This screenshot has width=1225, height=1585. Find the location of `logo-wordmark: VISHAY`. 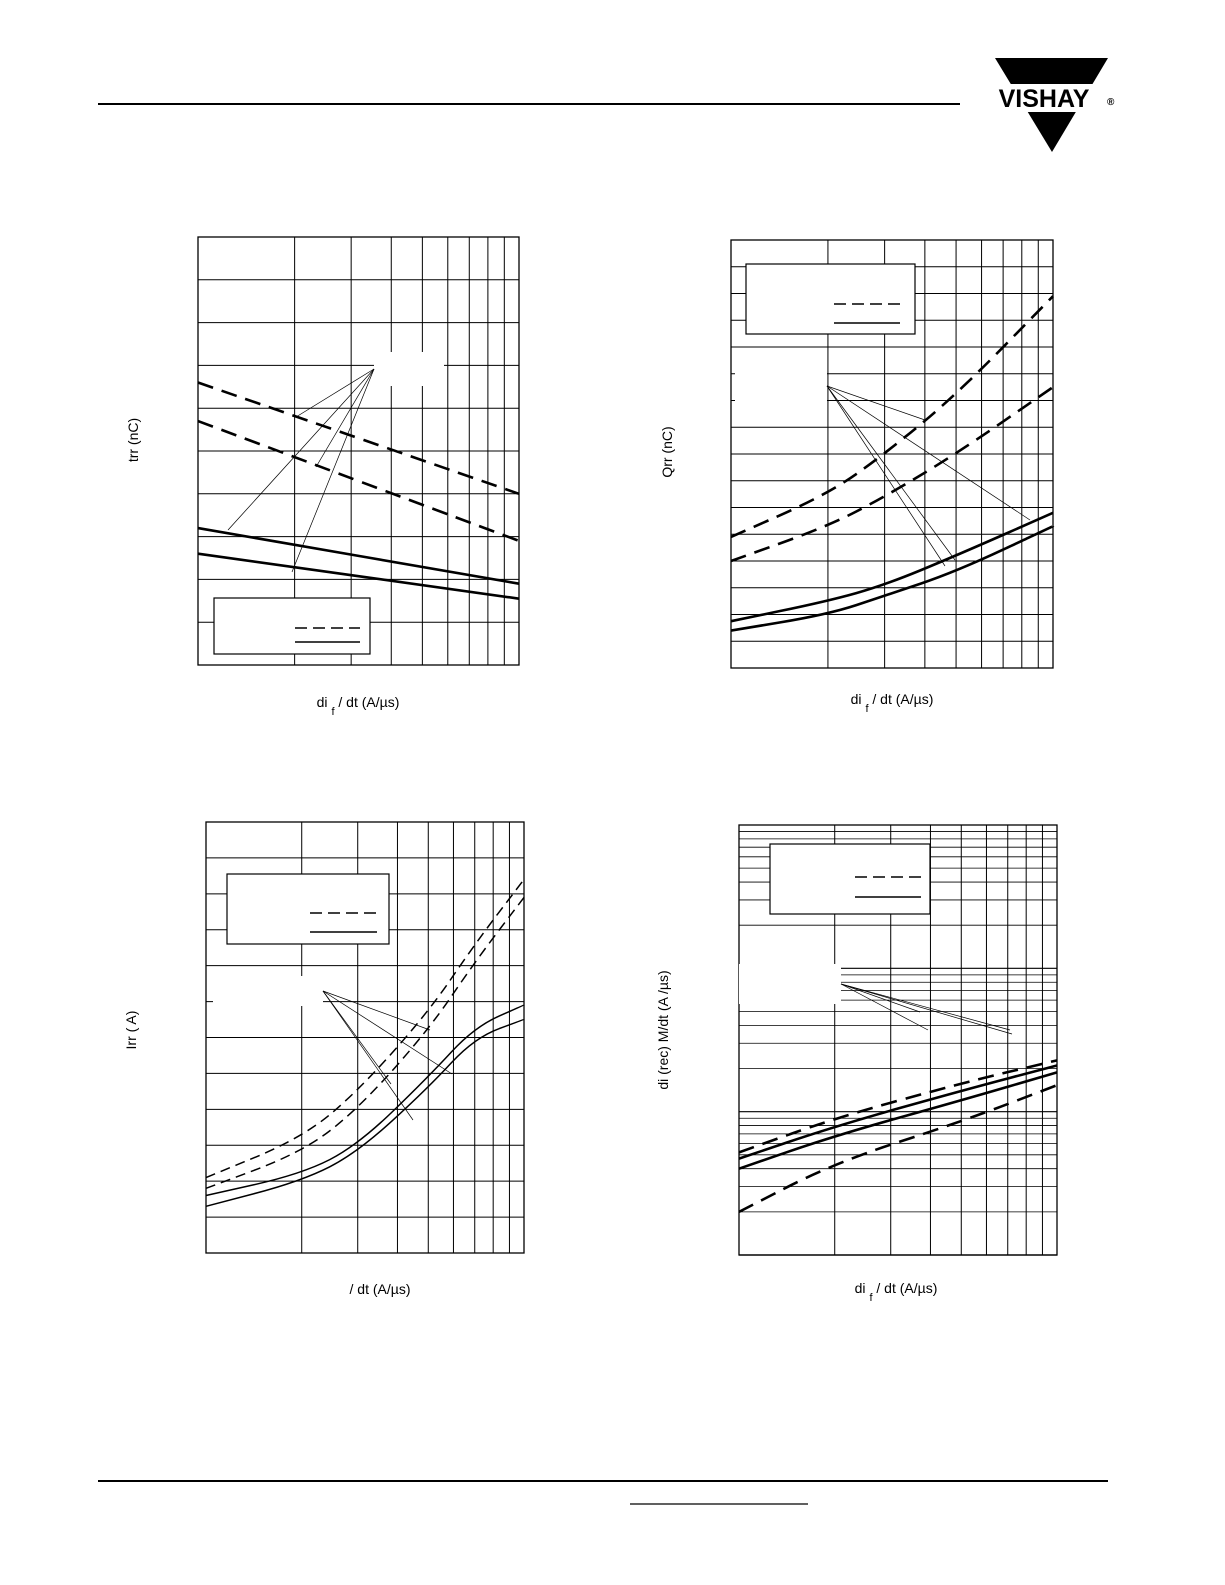

logo-wordmark: VISHAY is located at coordinates (1044, 99).